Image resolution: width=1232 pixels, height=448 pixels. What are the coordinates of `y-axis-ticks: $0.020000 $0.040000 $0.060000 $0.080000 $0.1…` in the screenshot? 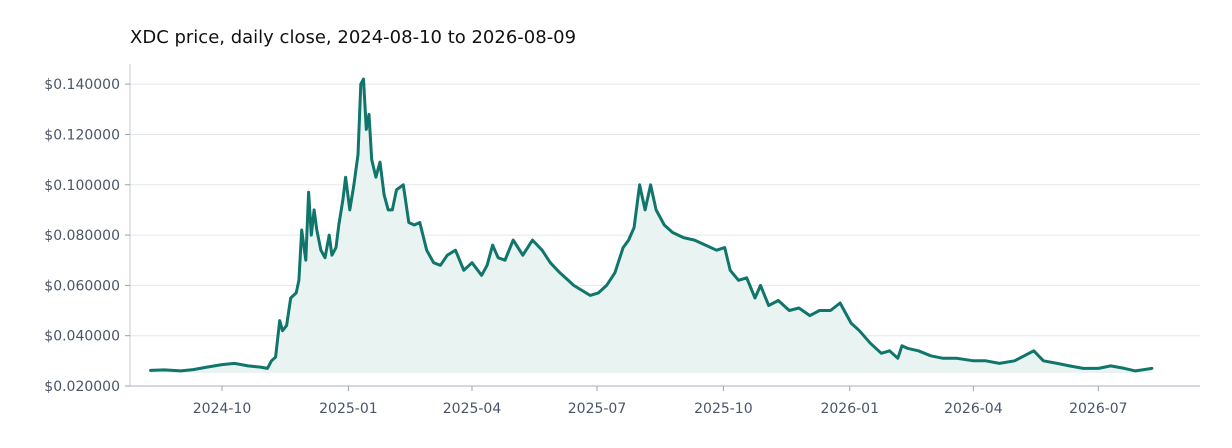 It's located at (87, 236).